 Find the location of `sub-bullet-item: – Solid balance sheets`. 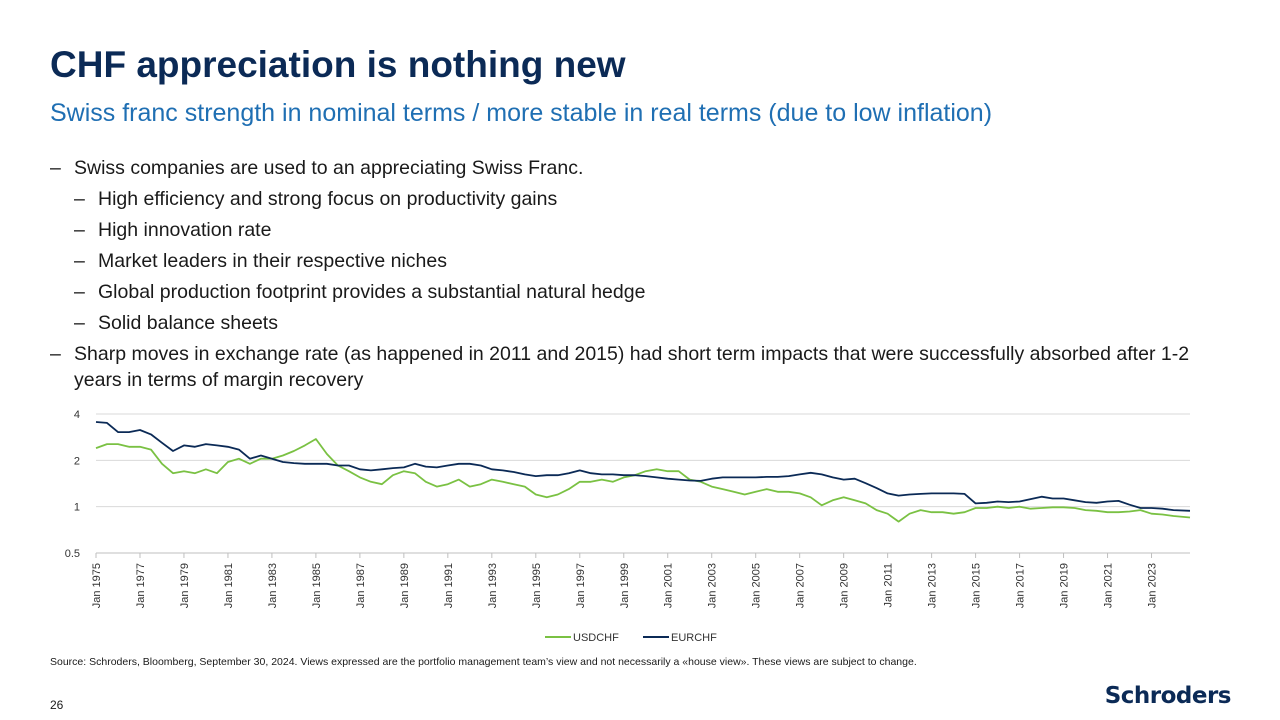

sub-bullet-item: – Solid balance sheets is located at coordinates (630, 323).